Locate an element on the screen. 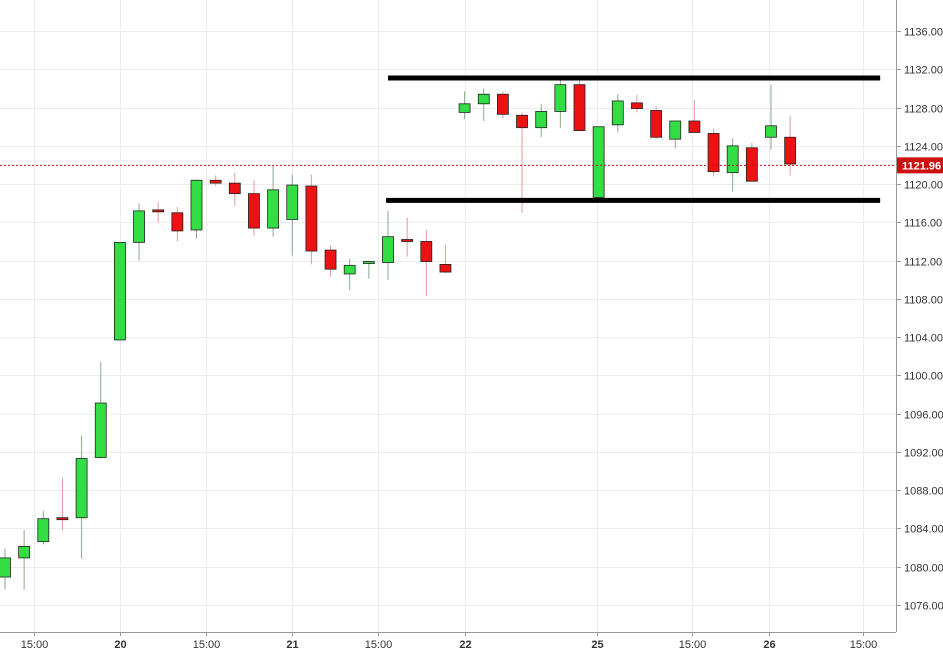 Image resolution: width=943 pixels, height=654 pixels. y-tick-label: 1088.00 is located at coordinates (923, 492).